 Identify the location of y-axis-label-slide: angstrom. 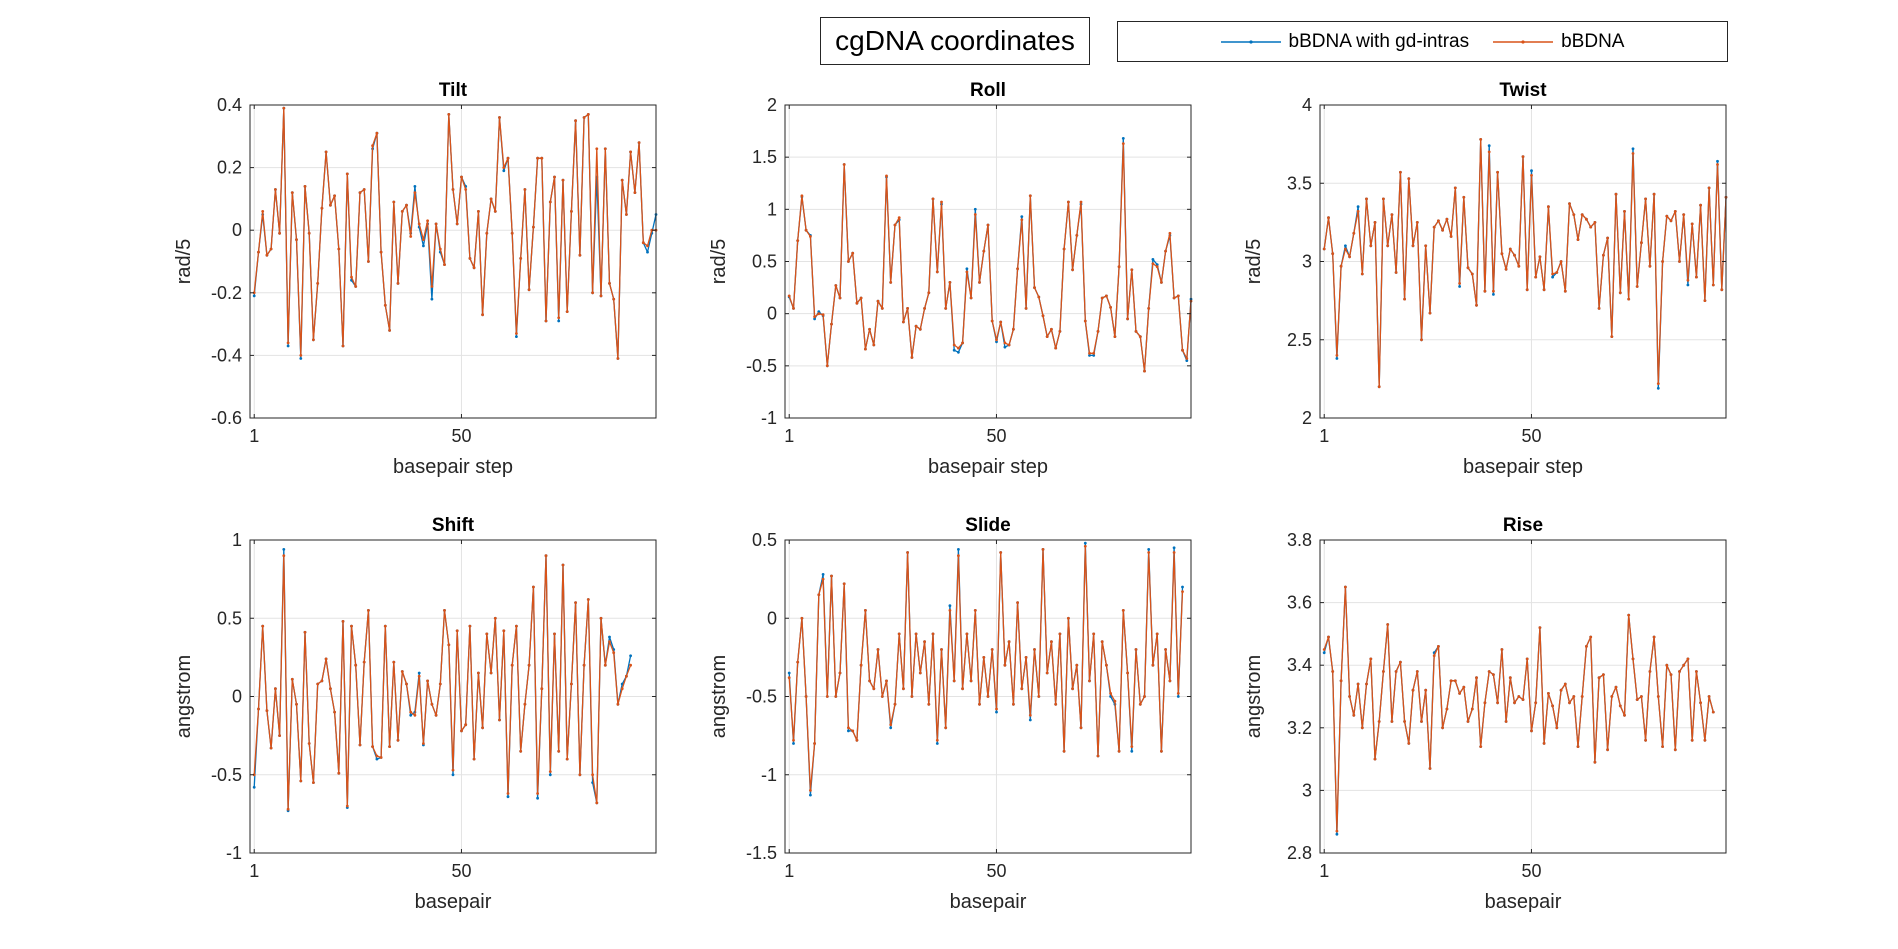
(719, 696).